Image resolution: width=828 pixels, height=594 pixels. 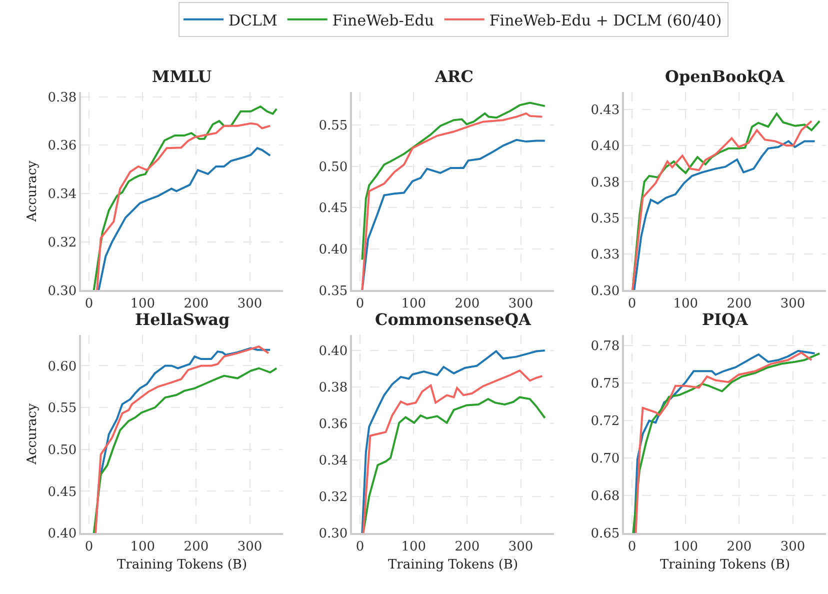 What do you see at coordinates (605, 534) in the screenshot?
I see `y-tick-label: 0.65` at bounding box center [605, 534].